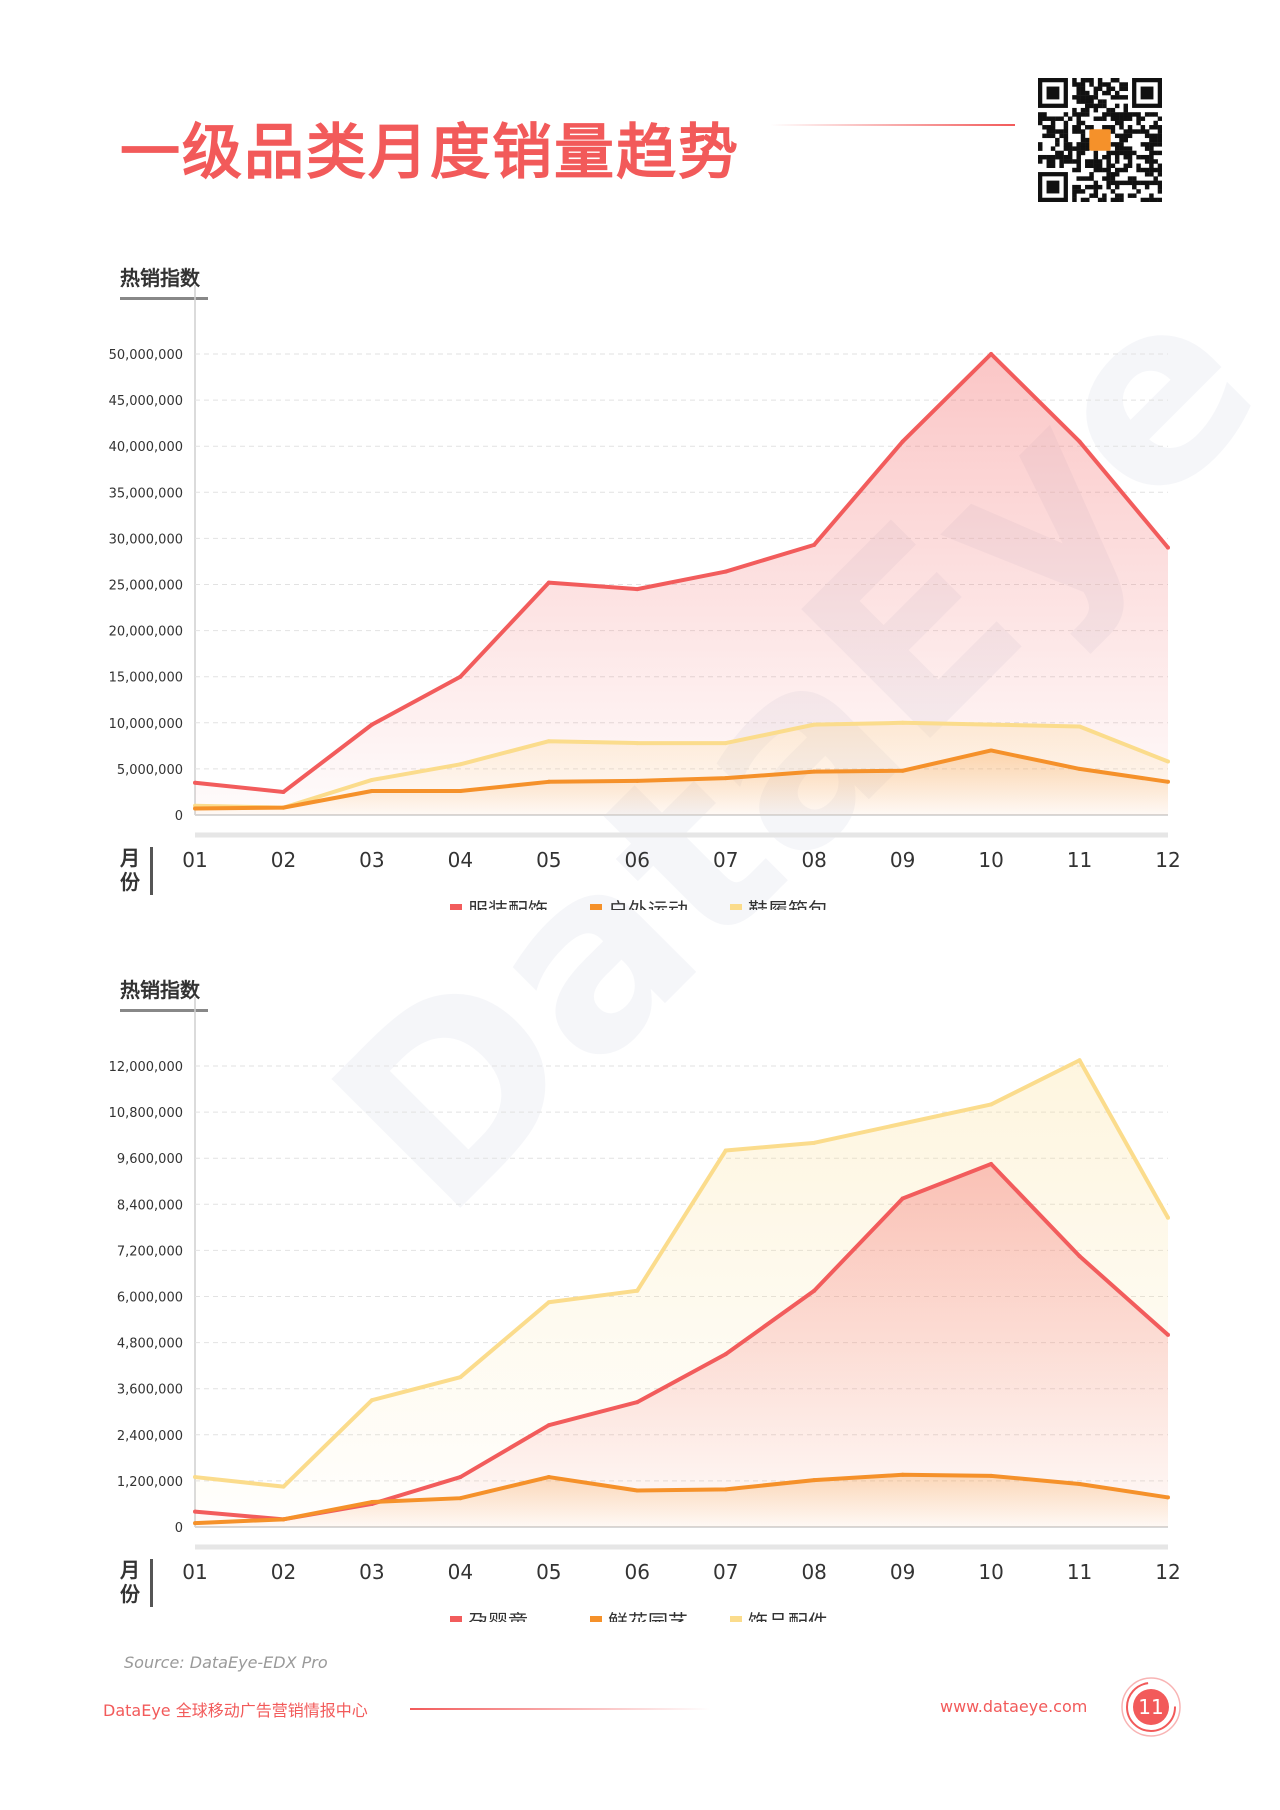 This screenshot has height=1810, width=1280. What do you see at coordinates (637, 1572) in the screenshot?
I see `x-tick-label: 06` at bounding box center [637, 1572].